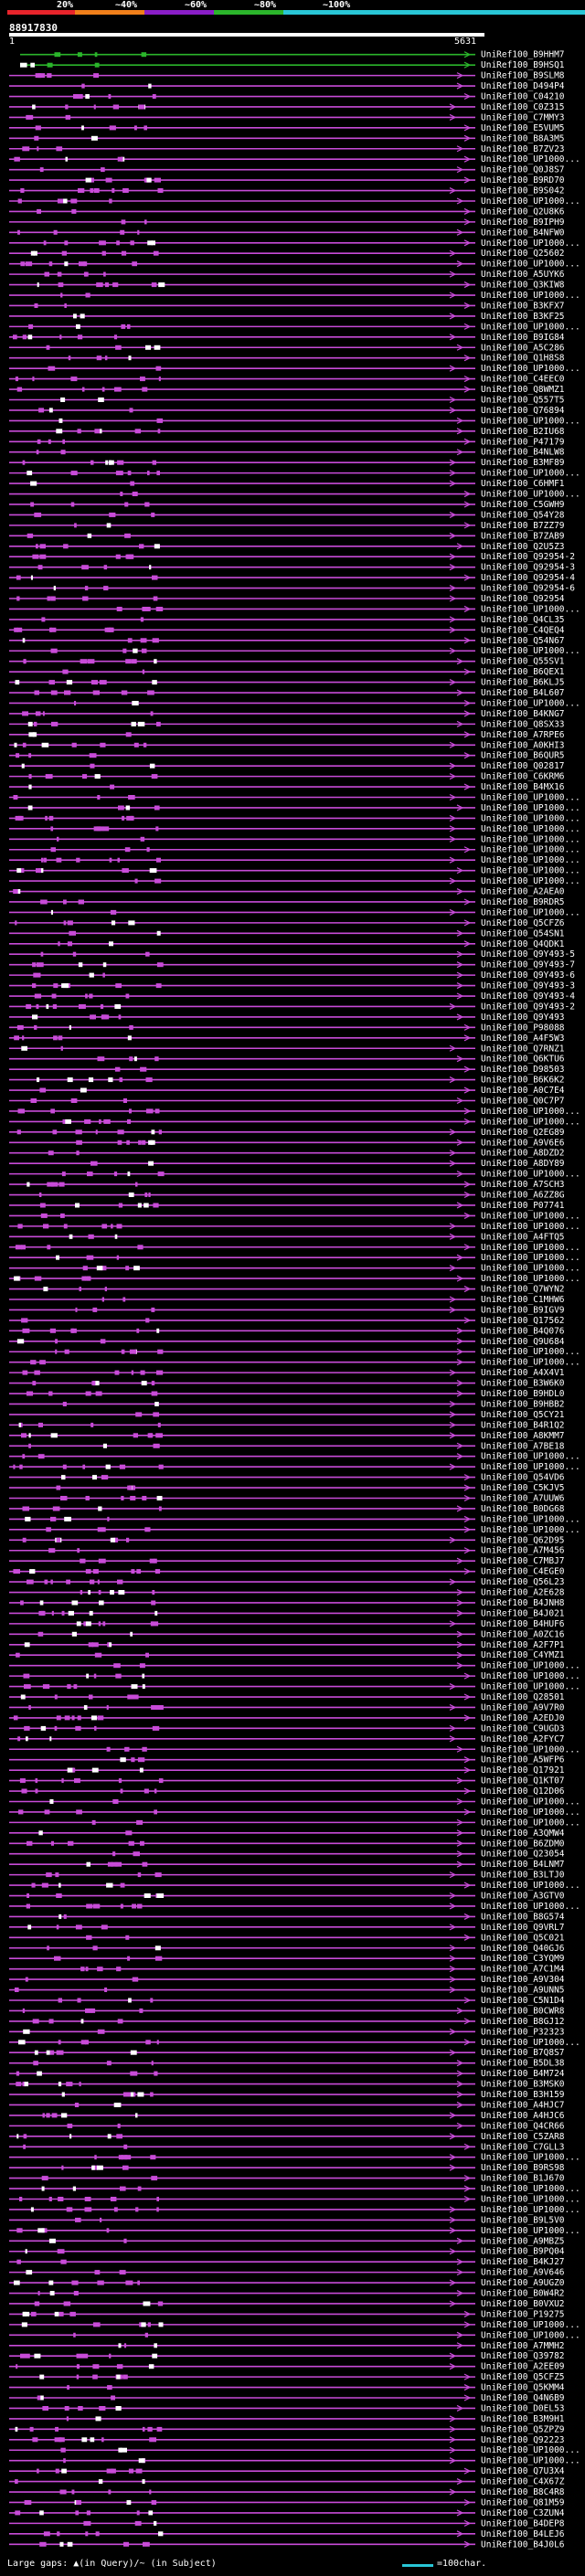  I want to click on hit-label: UniRef100_A4FTQ5, so click(523, 1237).